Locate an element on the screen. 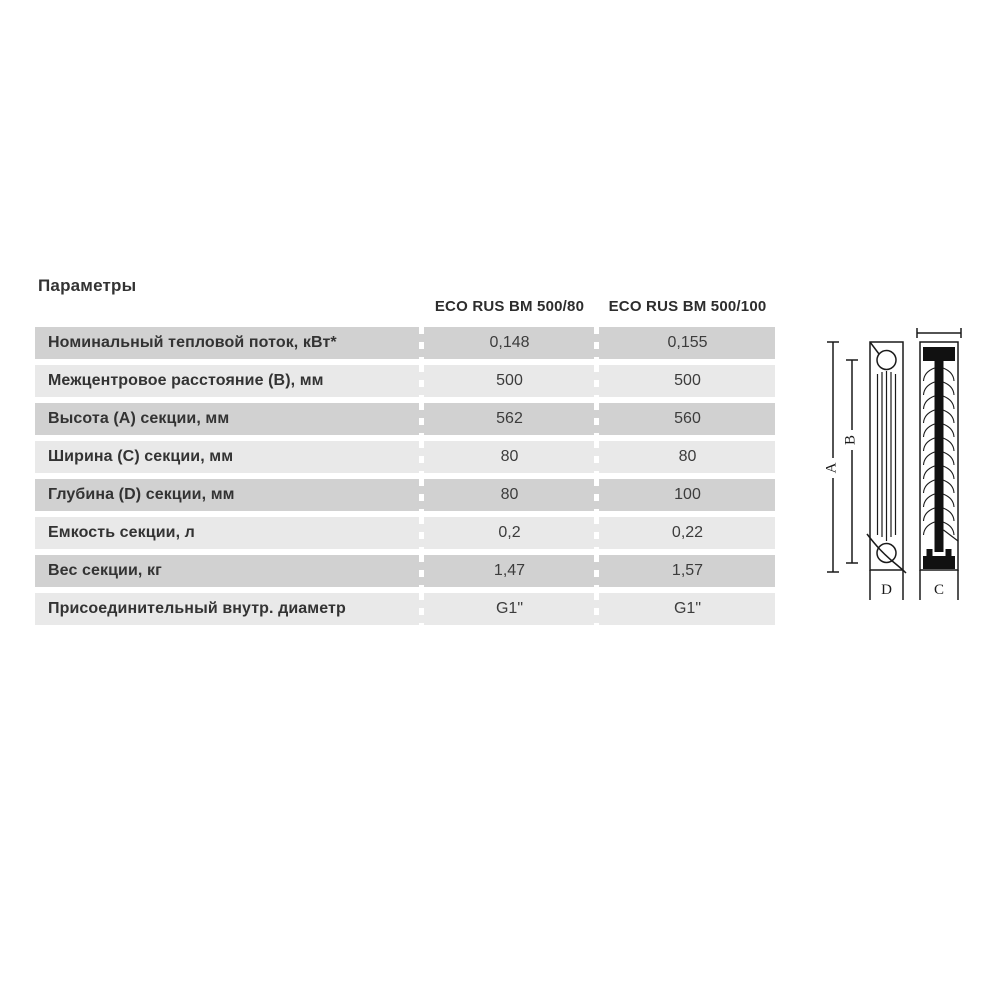  table-row: Вес секции, кг 1,47 1,57 is located at coordinates (405, 571).